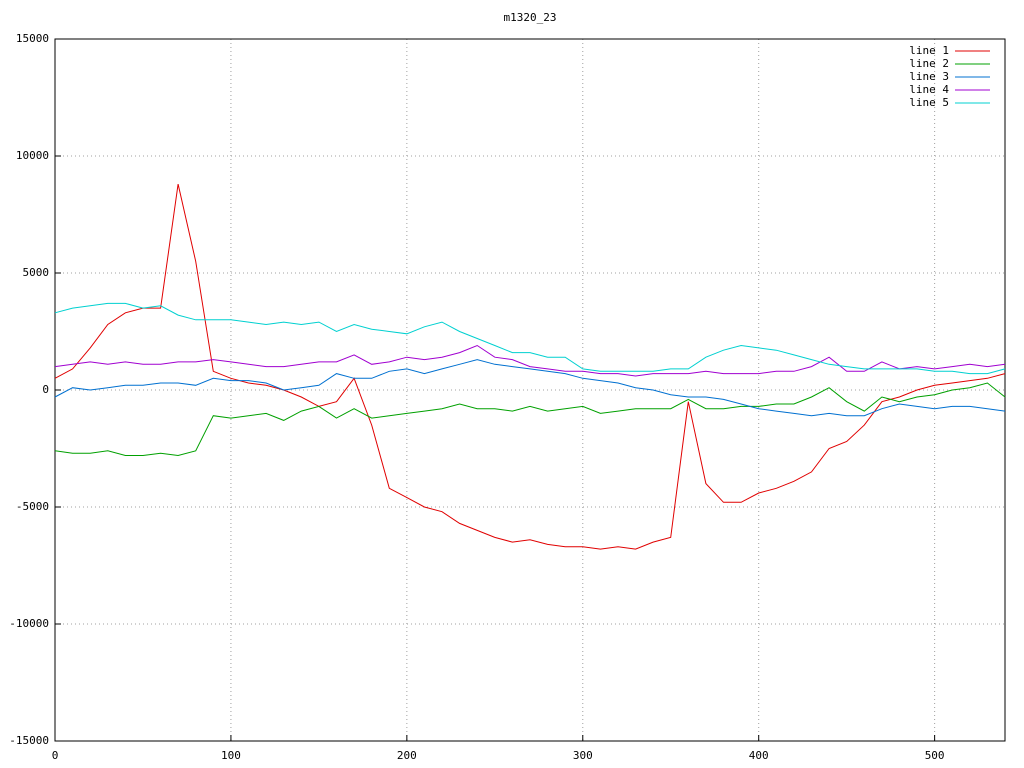 Image resolution: width=1024 pixels, height=768 pixels. What do you see at coordinates (45, 389) in the screenshot?
I see `y-tick-label: 0` at bounding box center [45, 389].